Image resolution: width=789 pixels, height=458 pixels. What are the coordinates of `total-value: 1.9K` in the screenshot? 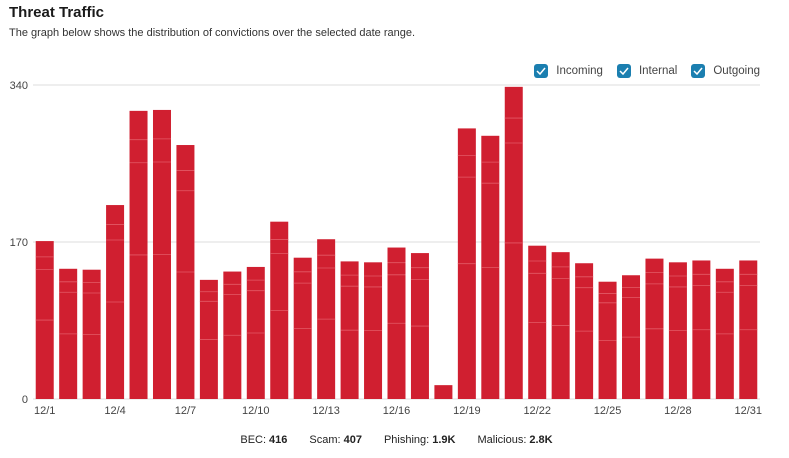 It's located at (444, 440).